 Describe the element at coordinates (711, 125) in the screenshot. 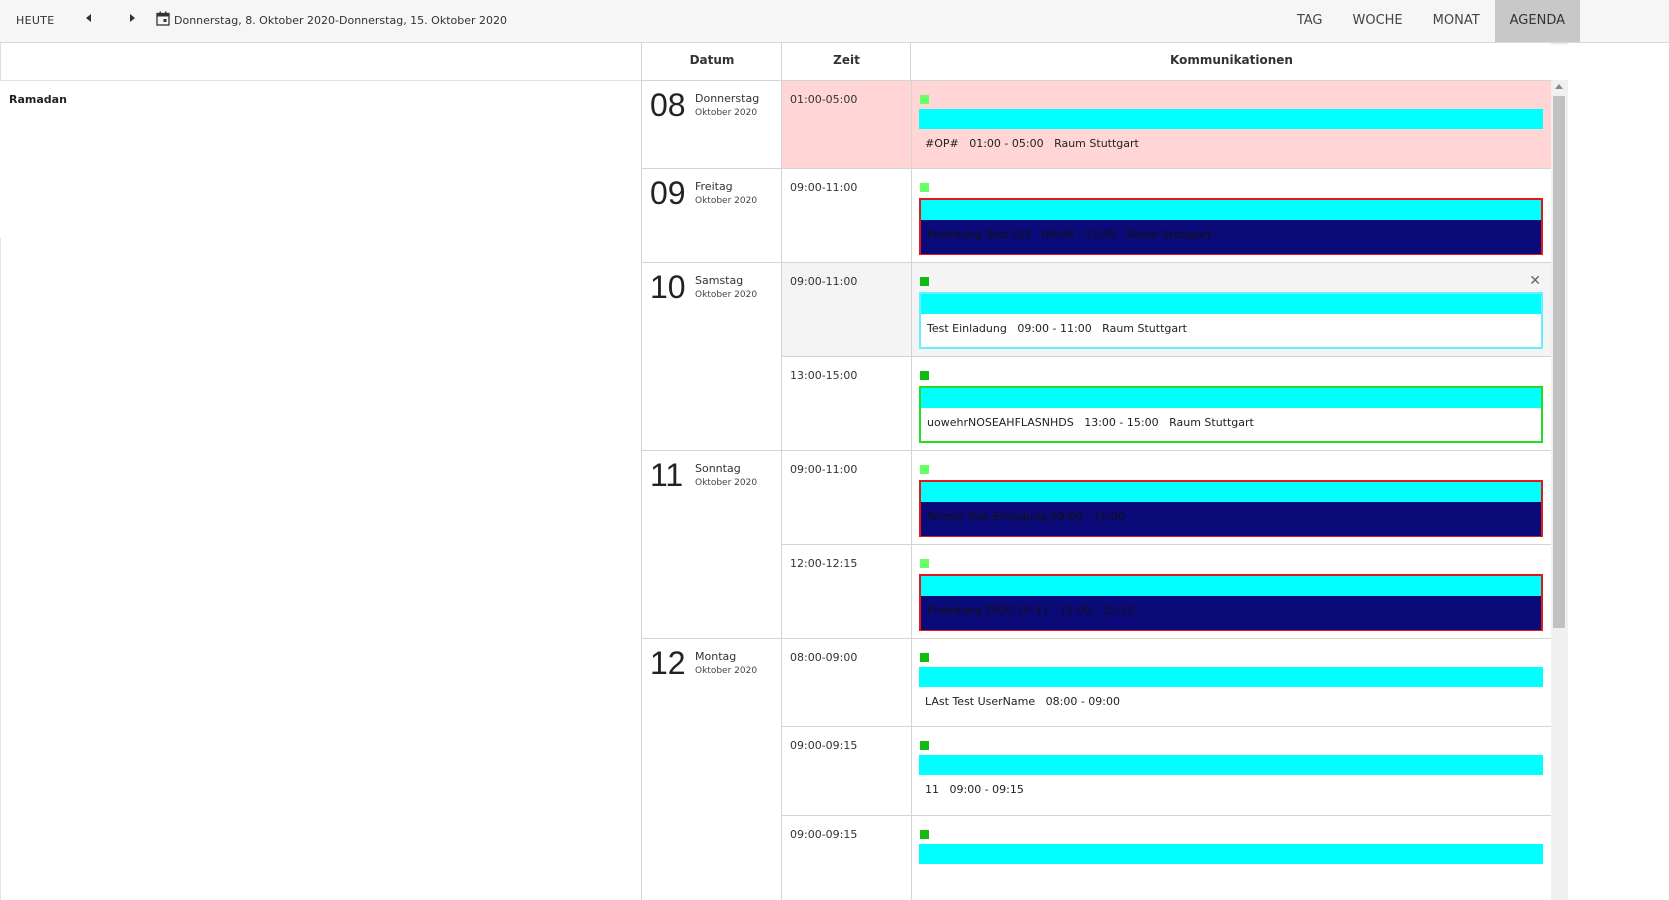

I see `date-cell: 08 Donnerstag Oktober 2020` at that location.